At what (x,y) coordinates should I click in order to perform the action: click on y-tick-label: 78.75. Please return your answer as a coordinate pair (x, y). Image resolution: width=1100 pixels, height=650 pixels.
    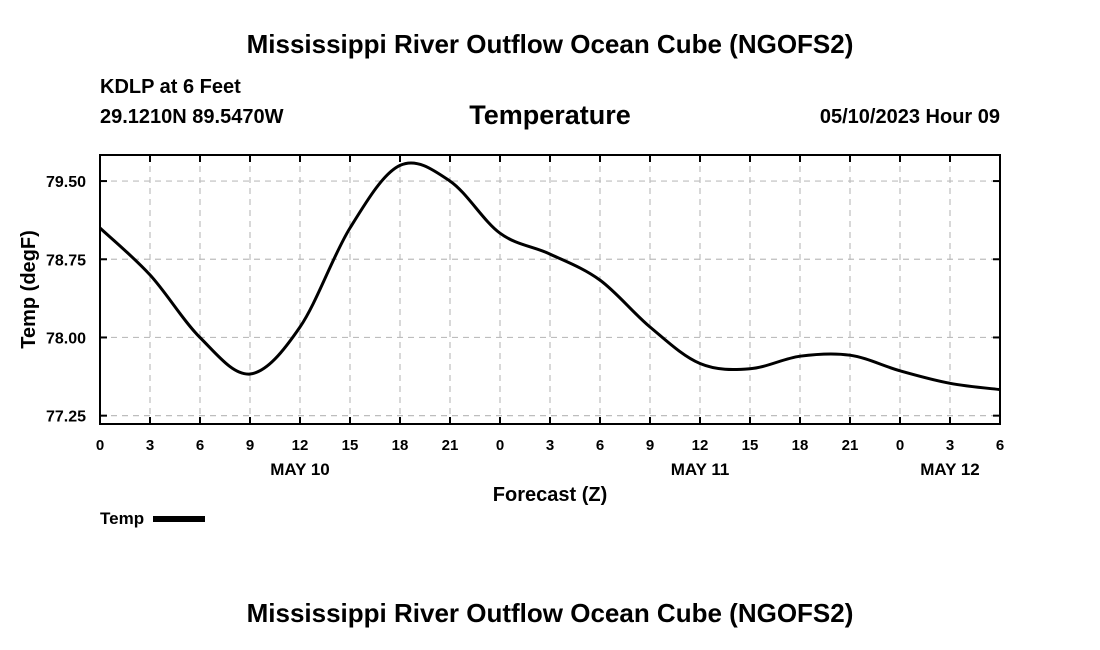
    Looking at the image, I should click on (66, 260).